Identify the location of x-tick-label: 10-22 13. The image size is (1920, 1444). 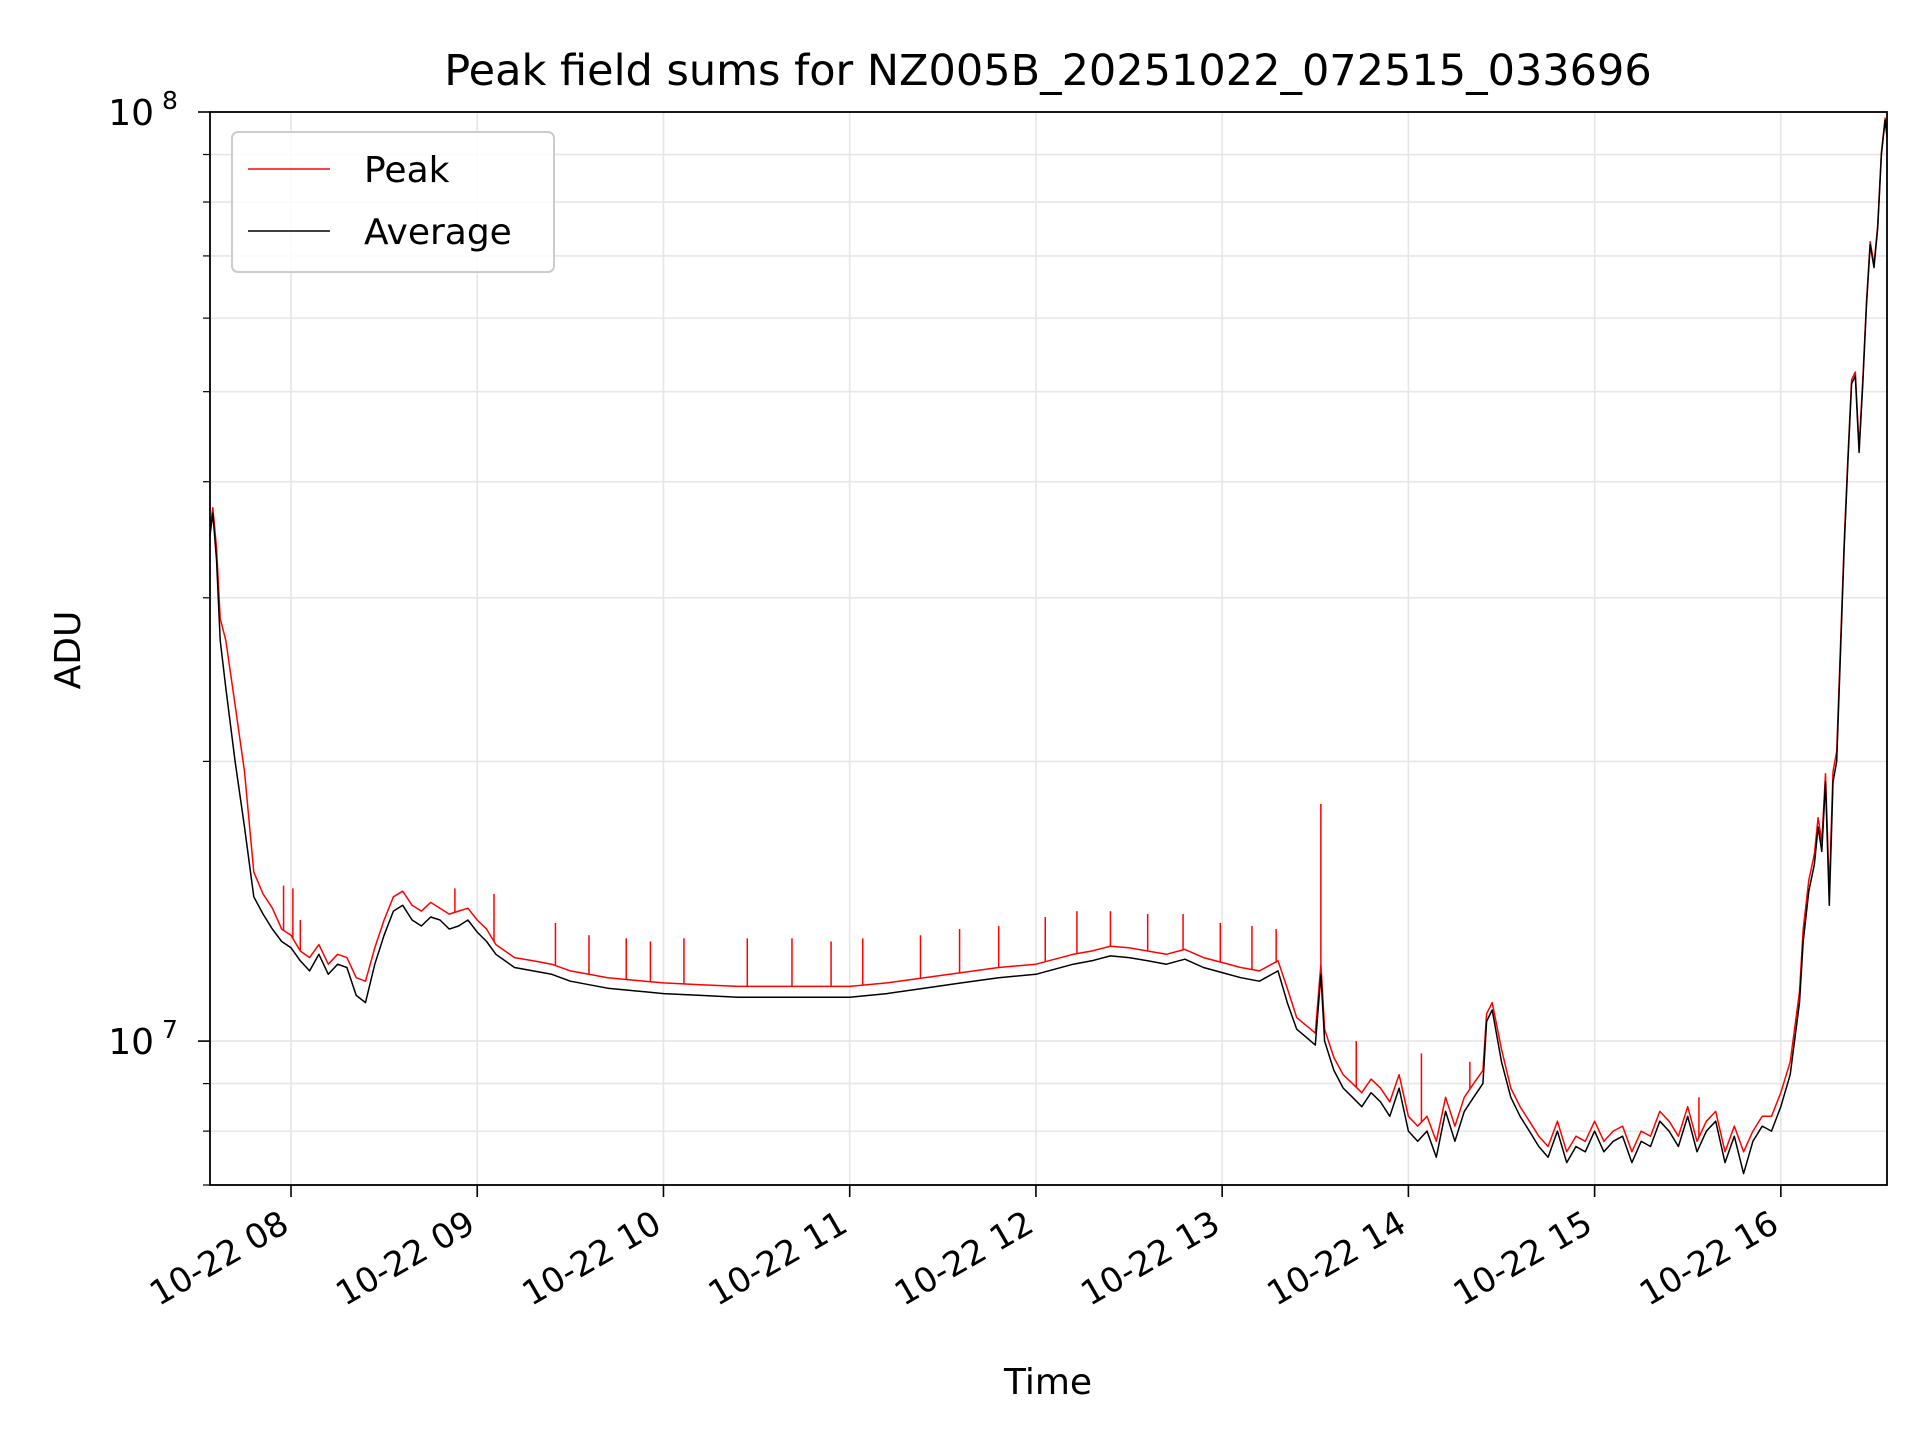
(1150, 1258).